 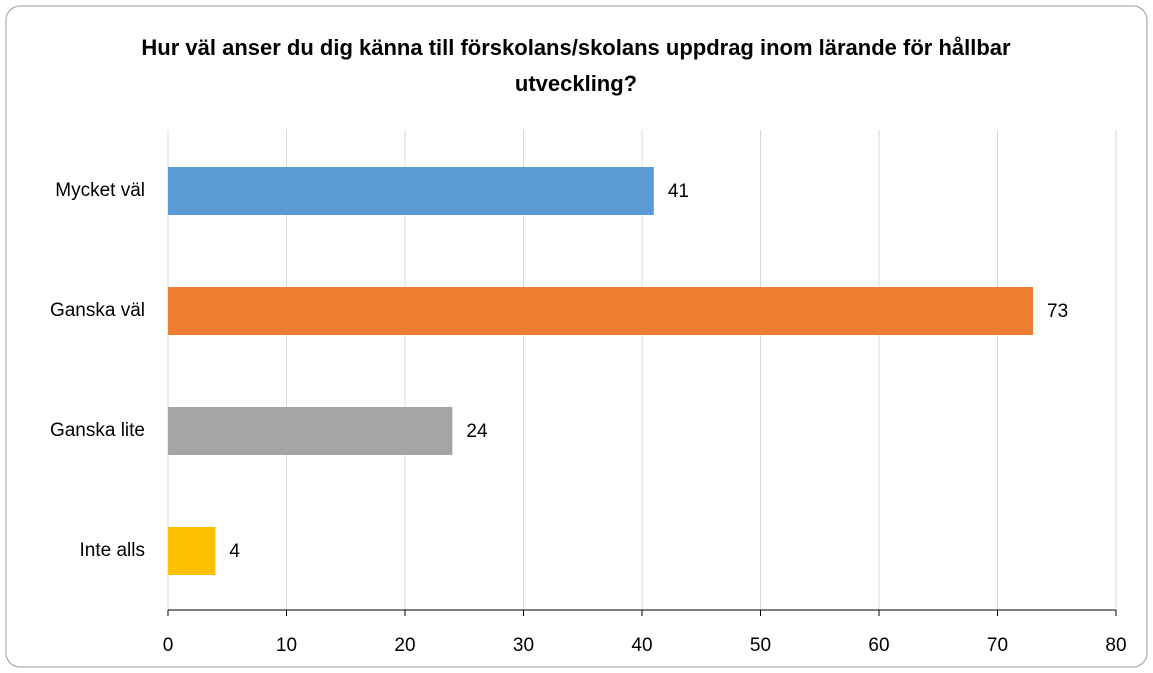 I want to click on data-label: 24, so click(x=477, y=431).